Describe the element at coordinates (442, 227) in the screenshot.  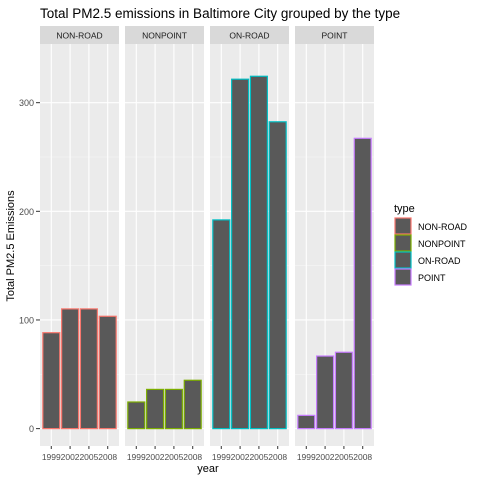
I see `legend-label: NON-ROAD` at that location.